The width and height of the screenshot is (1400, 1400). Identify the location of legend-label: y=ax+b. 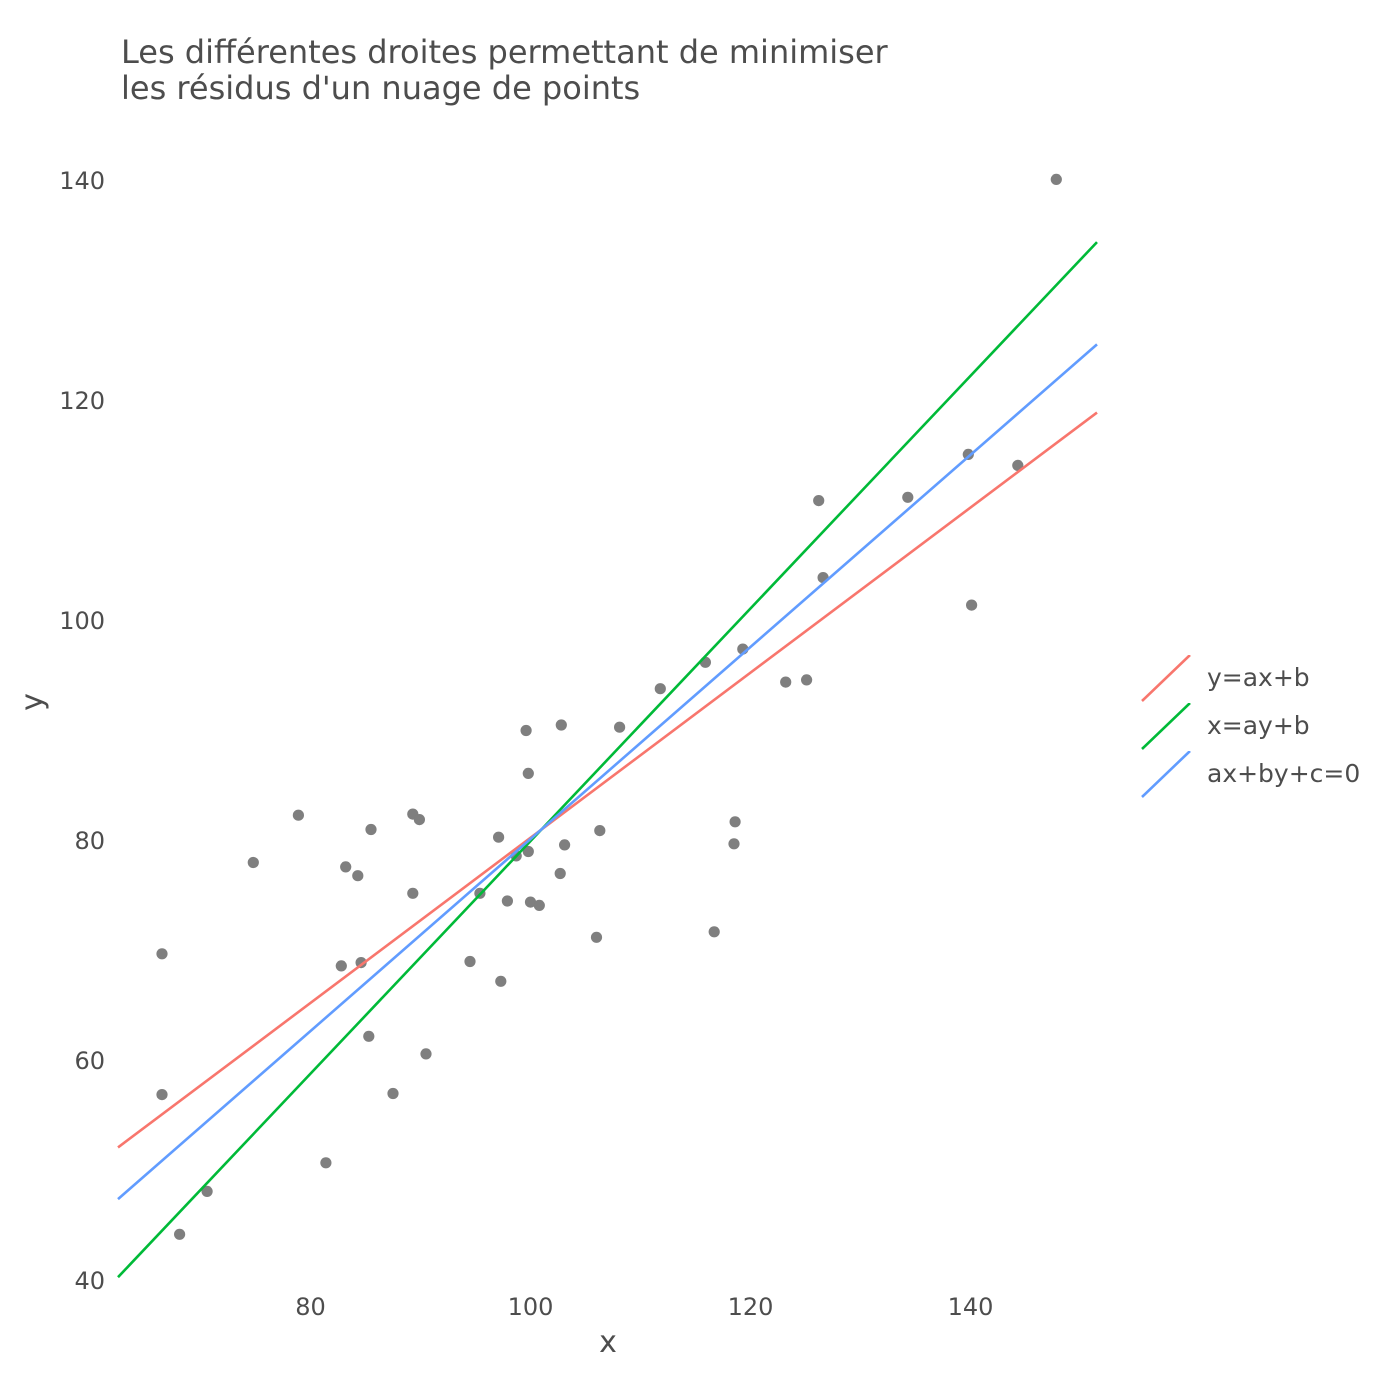
(1258, 677).